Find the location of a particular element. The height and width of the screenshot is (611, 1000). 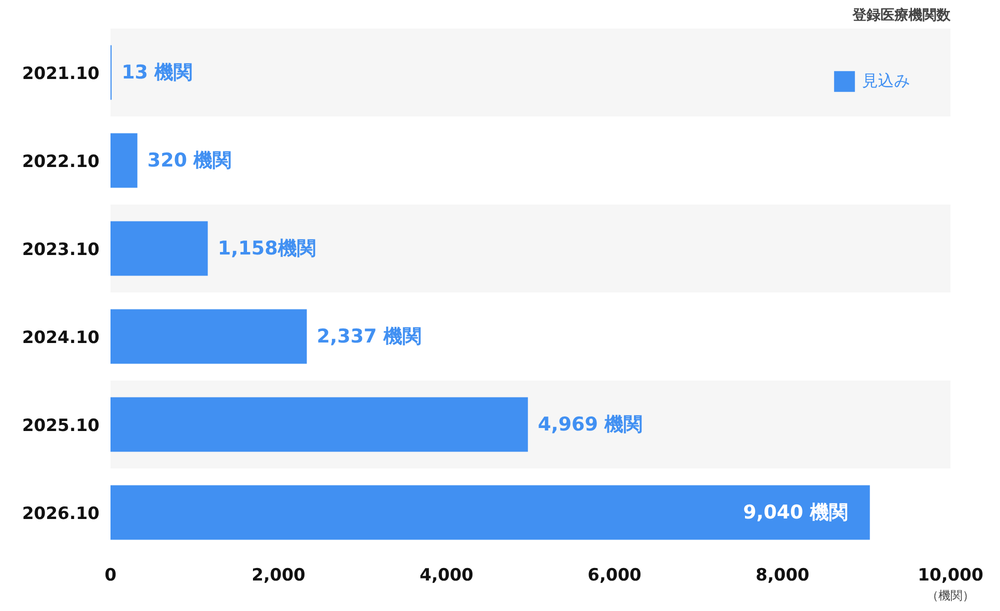

data-label: 320 機関 is located at coordinates (189, 161).